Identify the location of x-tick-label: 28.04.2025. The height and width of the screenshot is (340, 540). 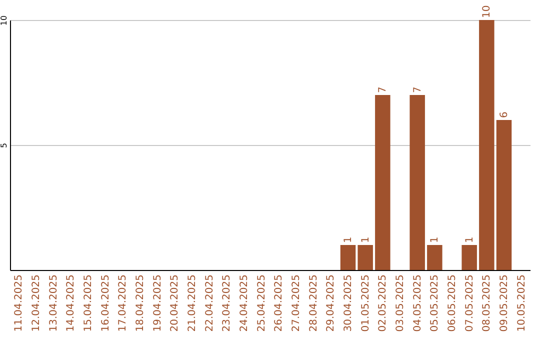
(314, 303).